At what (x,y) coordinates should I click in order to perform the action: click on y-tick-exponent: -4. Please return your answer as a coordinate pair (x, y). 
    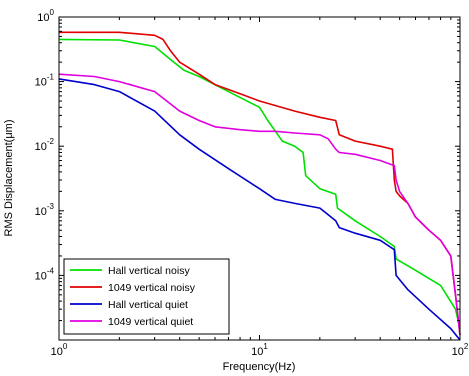
    Looking at the image, I should click on (51, 270).